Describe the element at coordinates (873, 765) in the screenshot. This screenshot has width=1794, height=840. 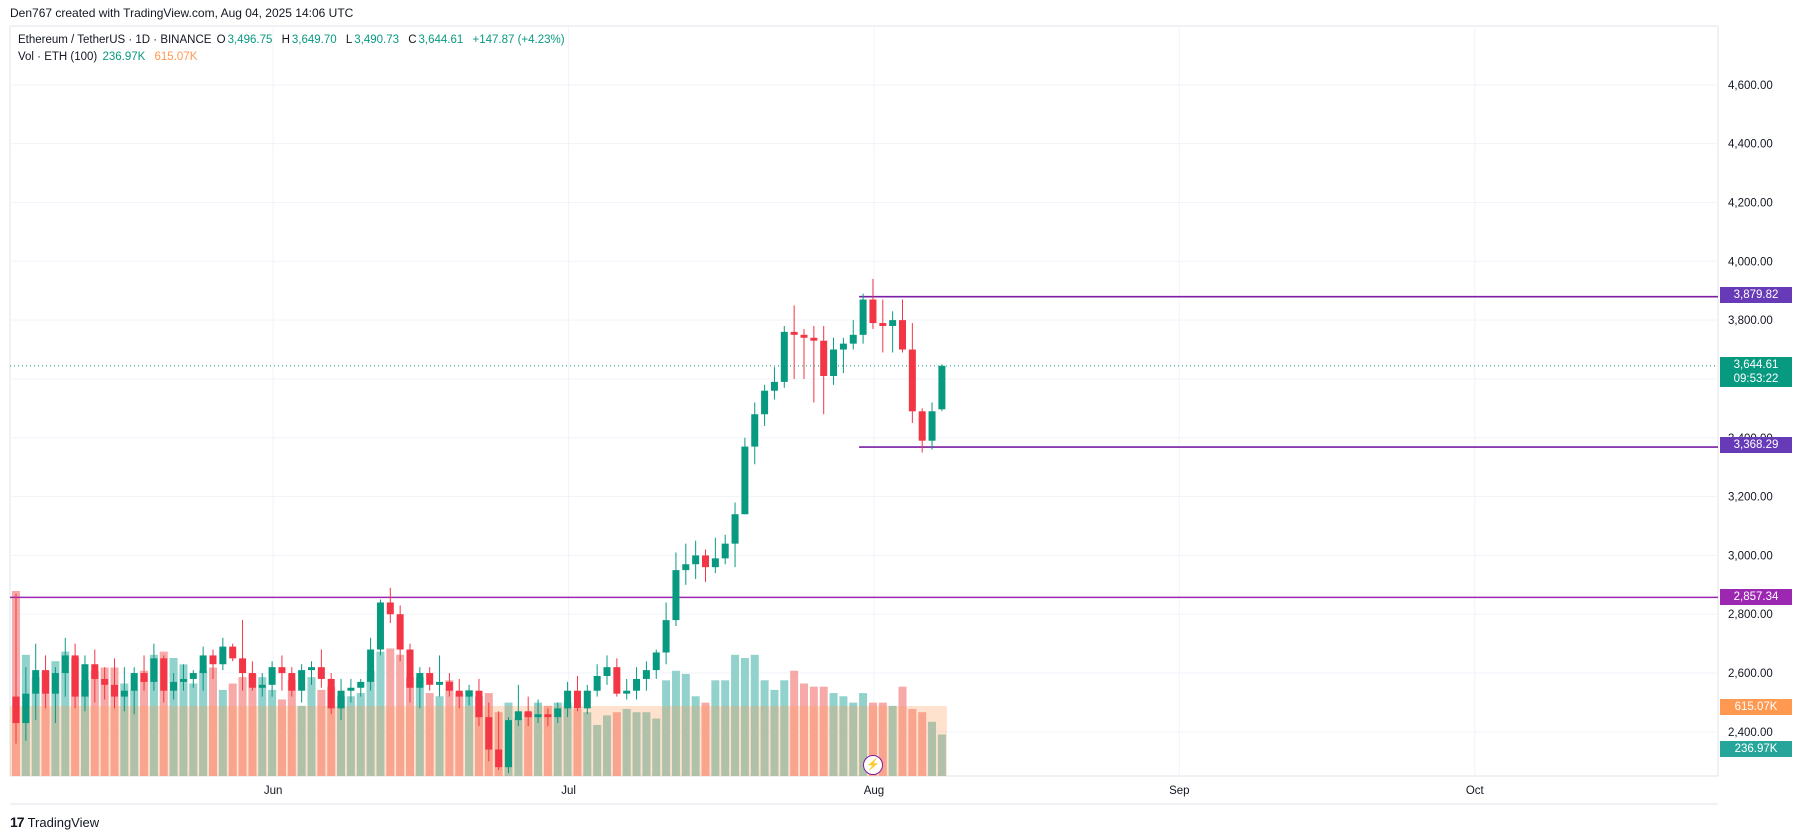
I see `lightning-icon: ⚡` at that location.